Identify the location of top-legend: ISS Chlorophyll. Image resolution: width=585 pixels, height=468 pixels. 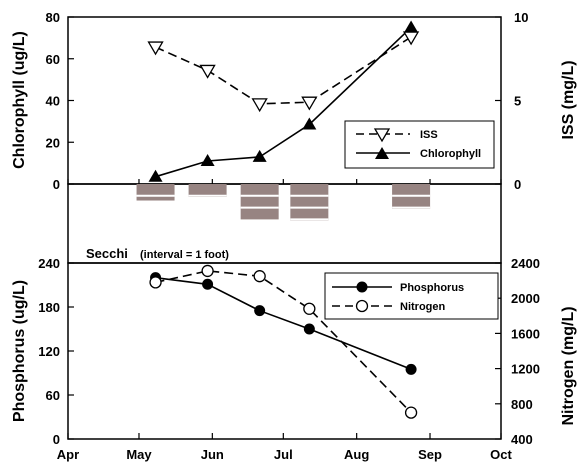
(419, 144).